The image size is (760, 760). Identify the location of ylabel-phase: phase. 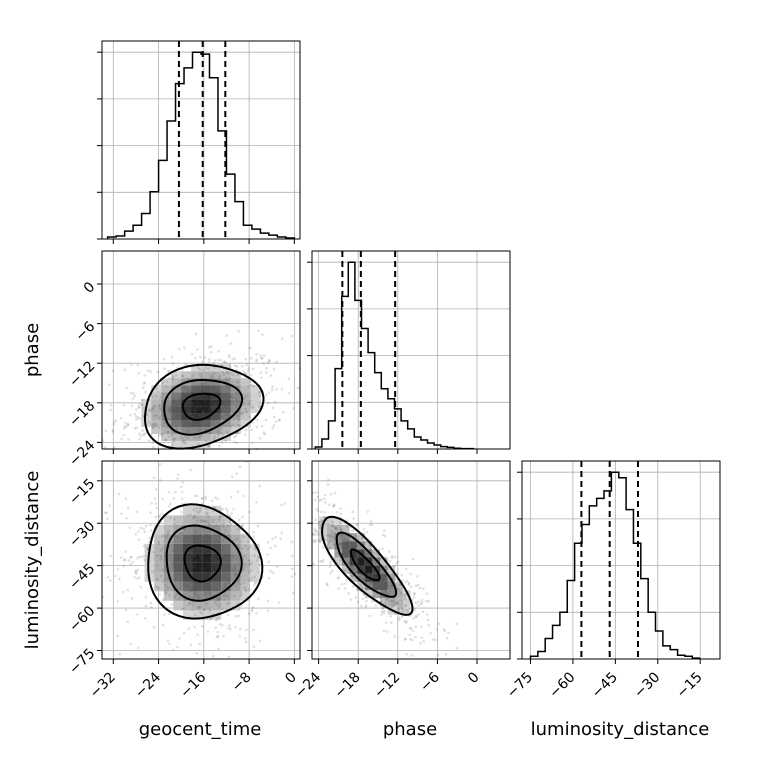
(32, 350).